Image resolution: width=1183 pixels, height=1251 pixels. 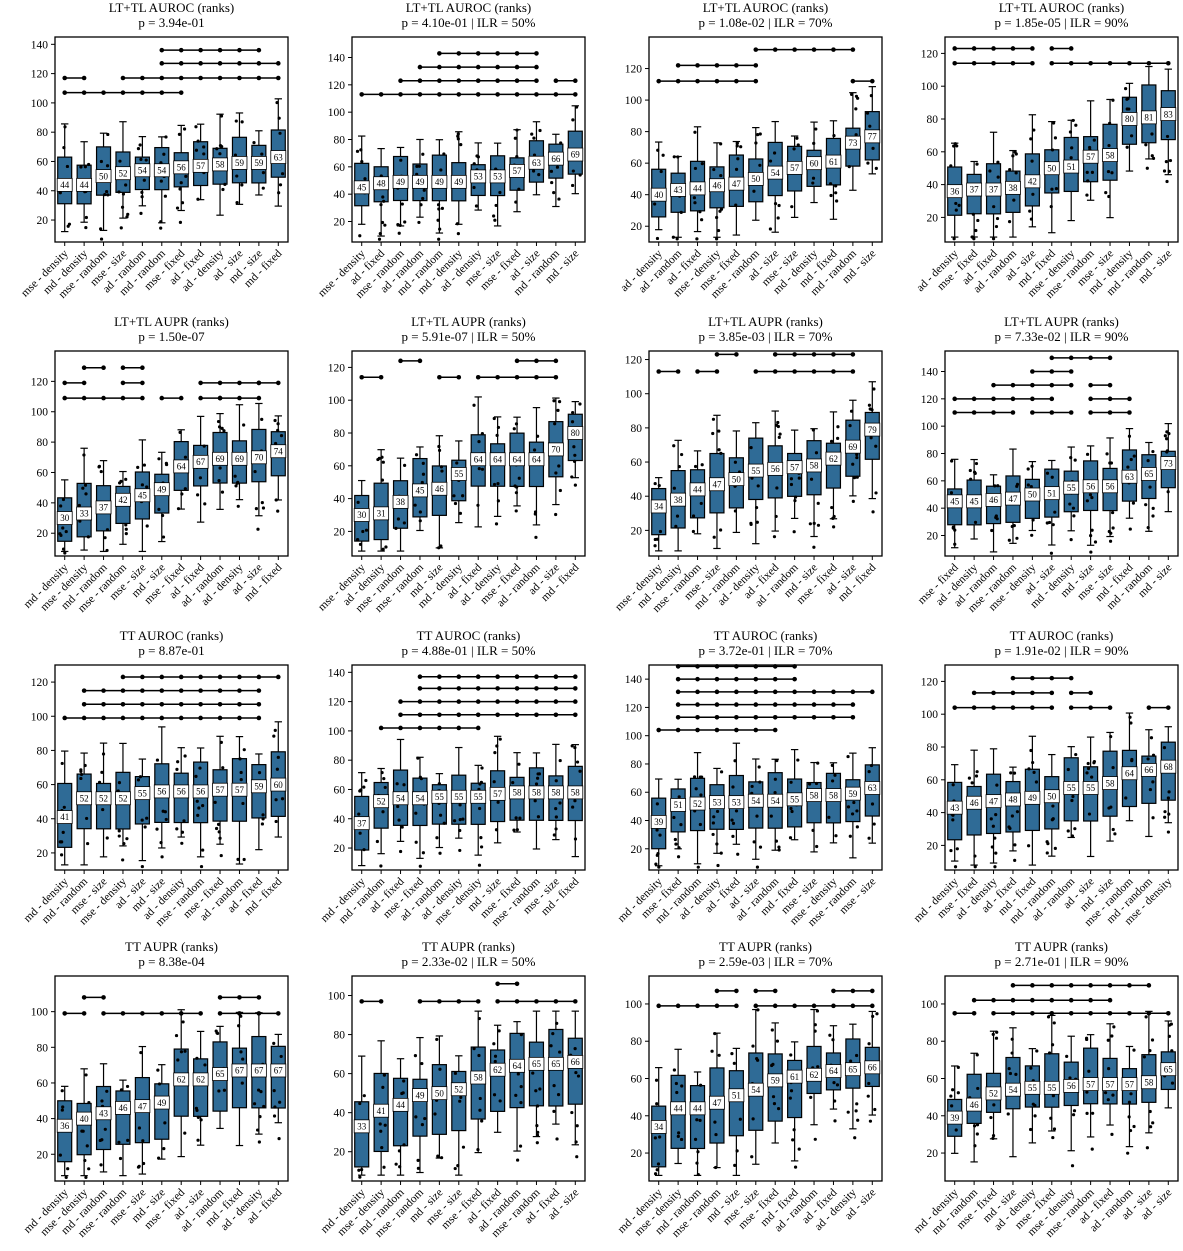 I want to click on box-group: 52, so click(x=458, y=1115).